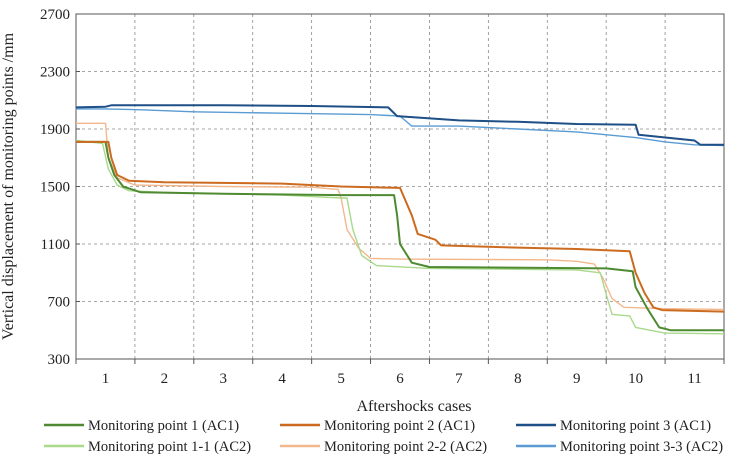 Image resolution: width=751 pixels, height=464 pixels. I want to click on legend-item: Monitoring point 3-3 (AC2), so click(619, 447).